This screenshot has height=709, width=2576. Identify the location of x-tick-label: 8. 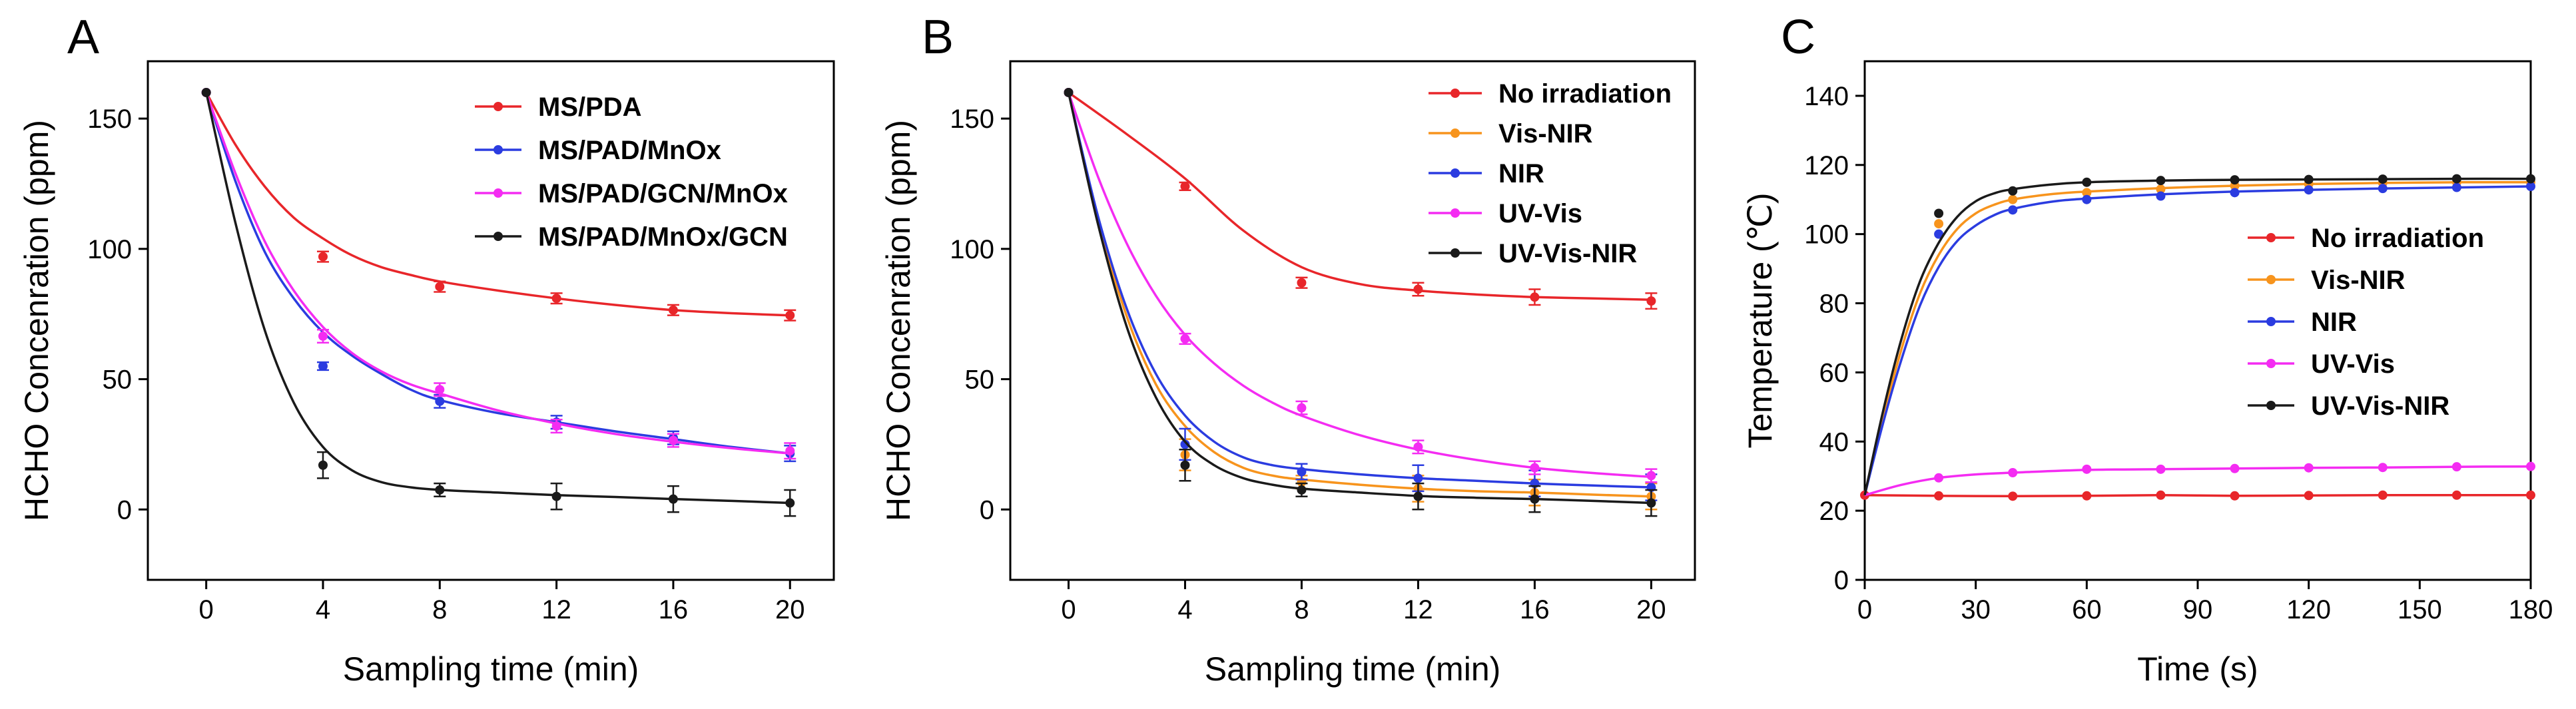
(1301, 610).